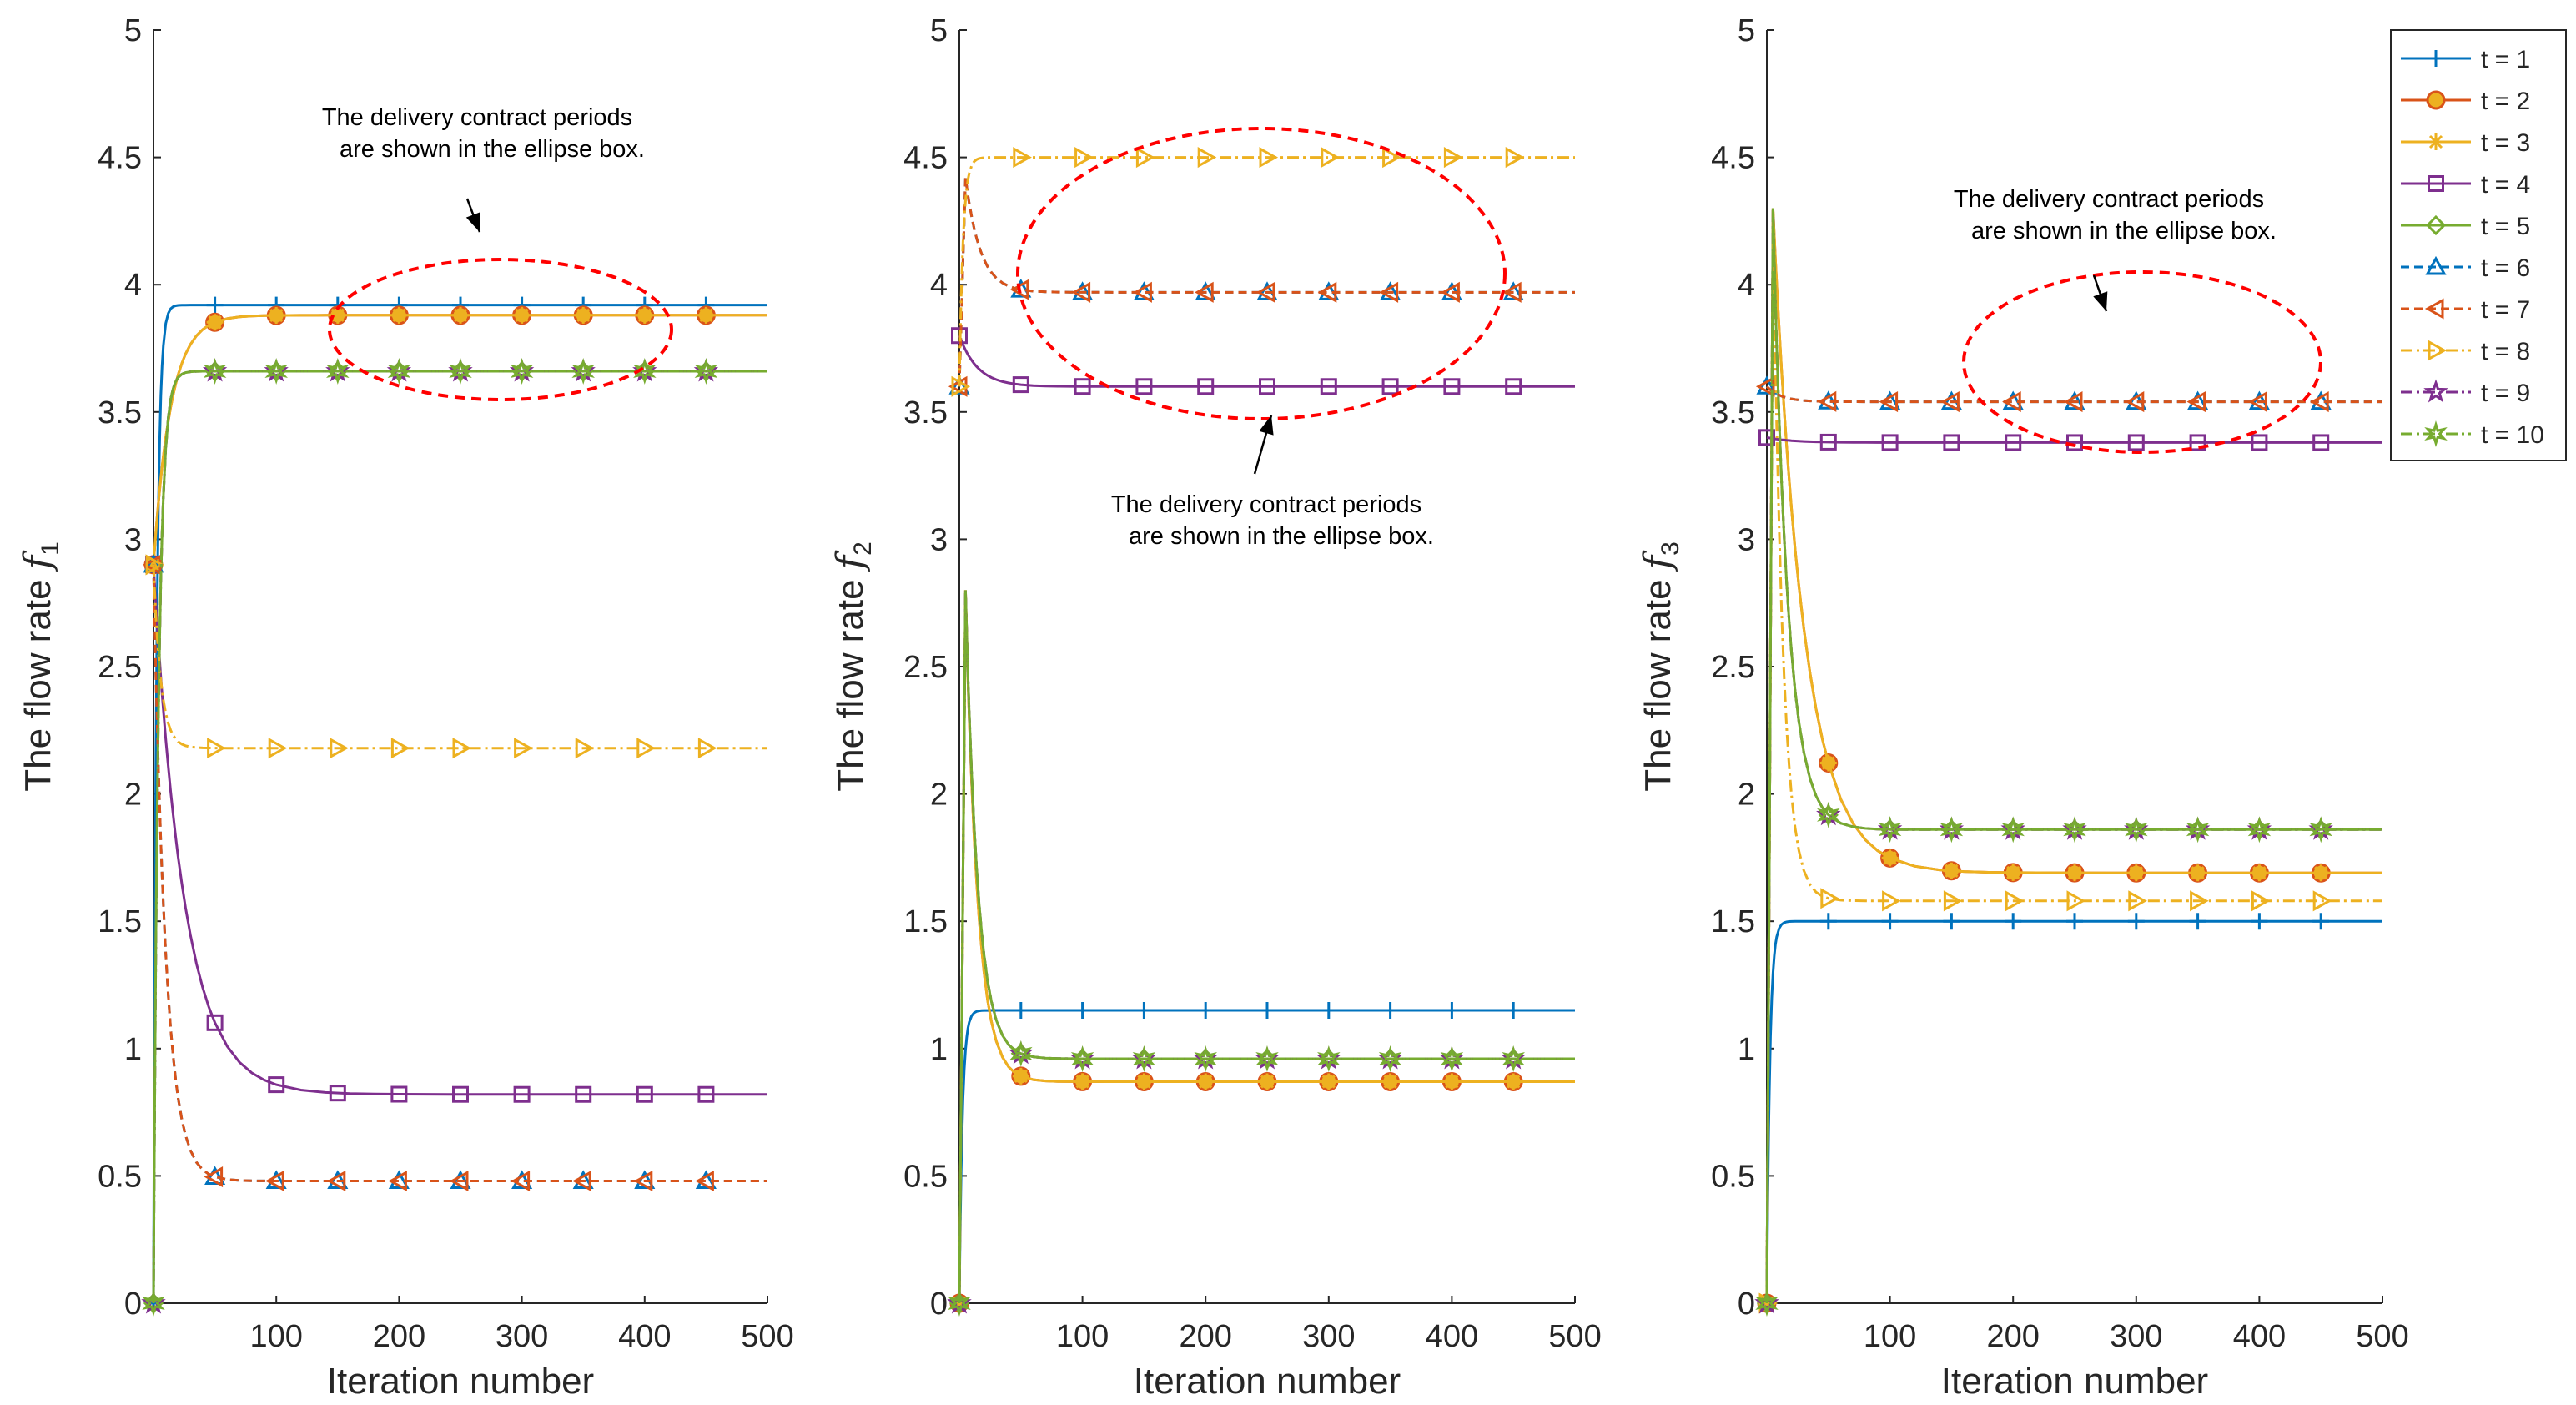  Describe the element at coordinates (2436, 141) in the screenshot. I see `legend-asterisk-icon` at that location.